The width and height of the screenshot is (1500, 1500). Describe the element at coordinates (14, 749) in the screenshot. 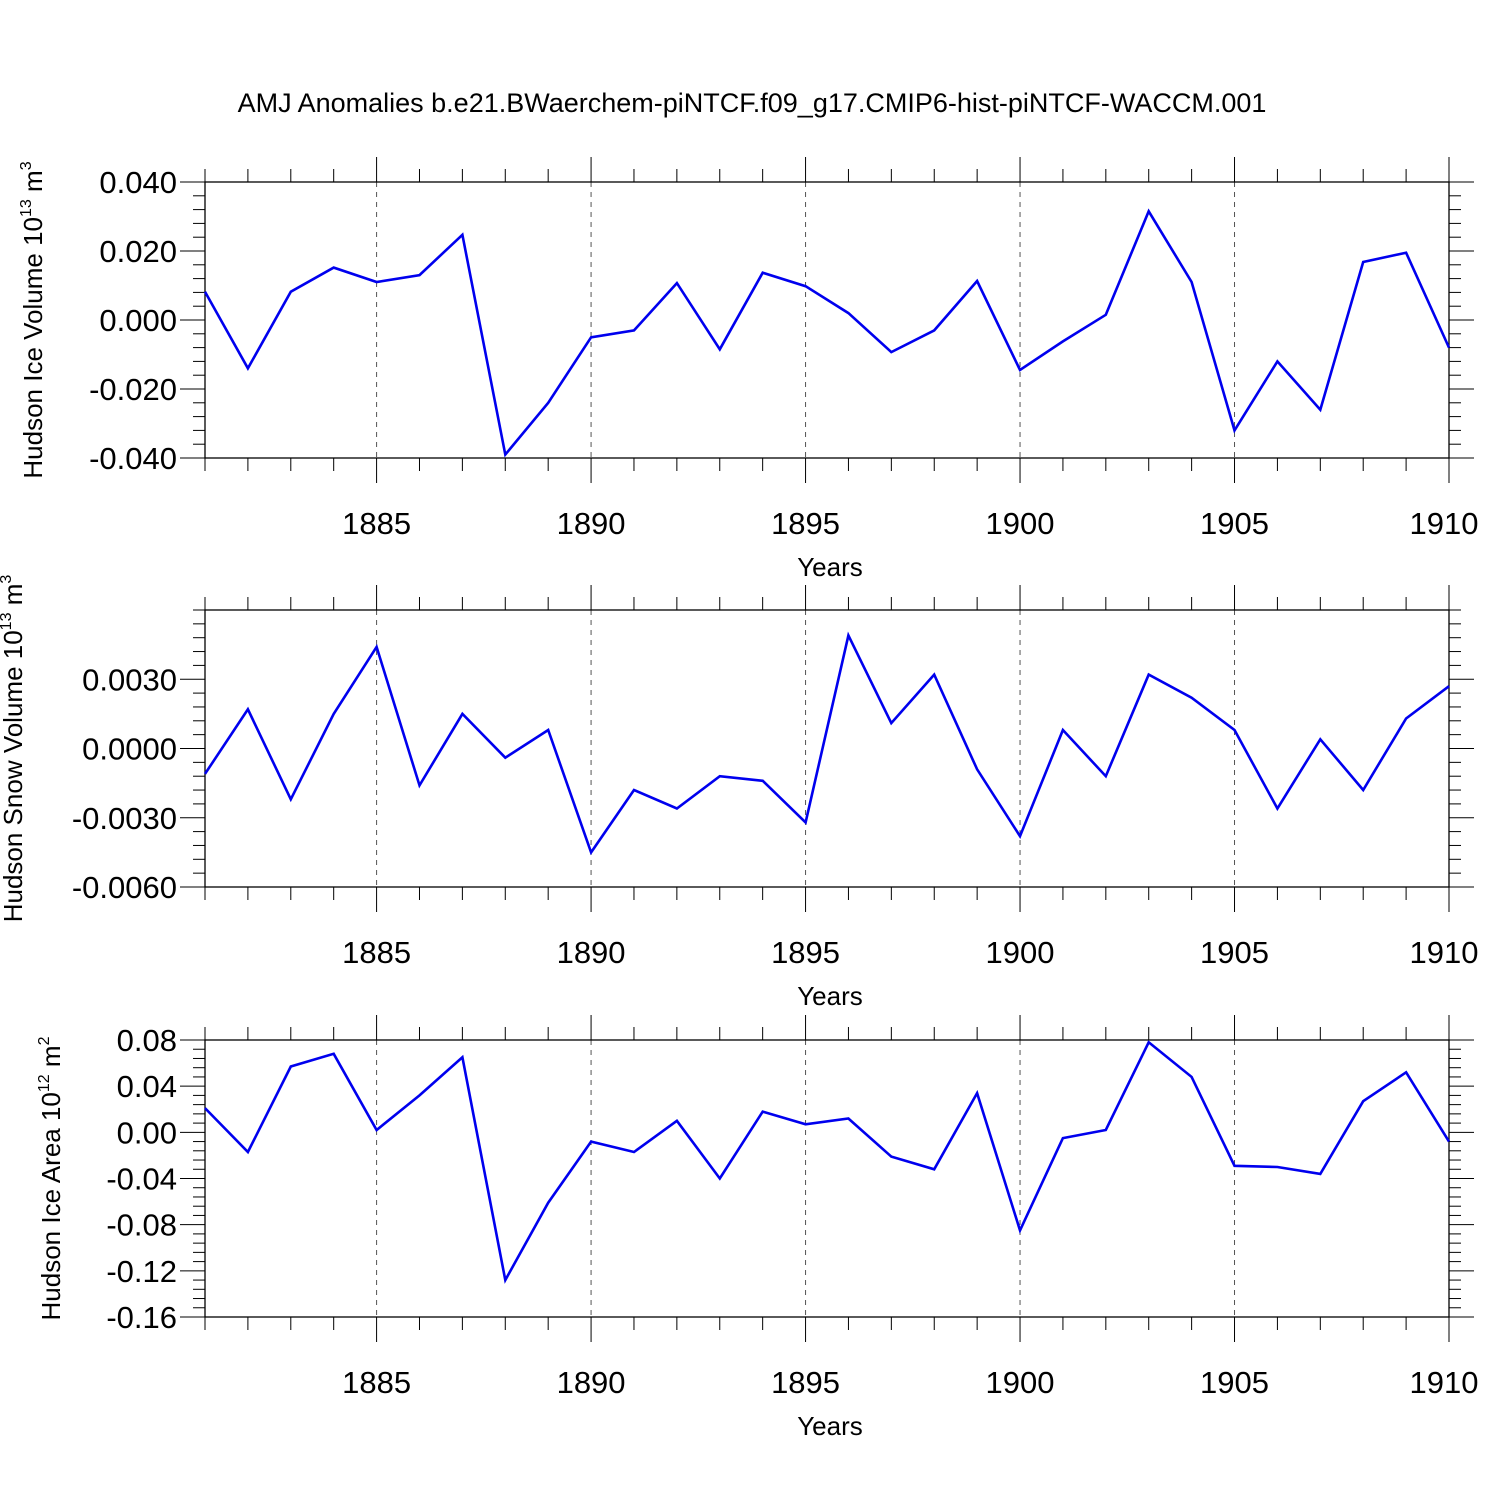

I see `y-axis-label: Hudson Snow Volume 1013 m3` at that location.